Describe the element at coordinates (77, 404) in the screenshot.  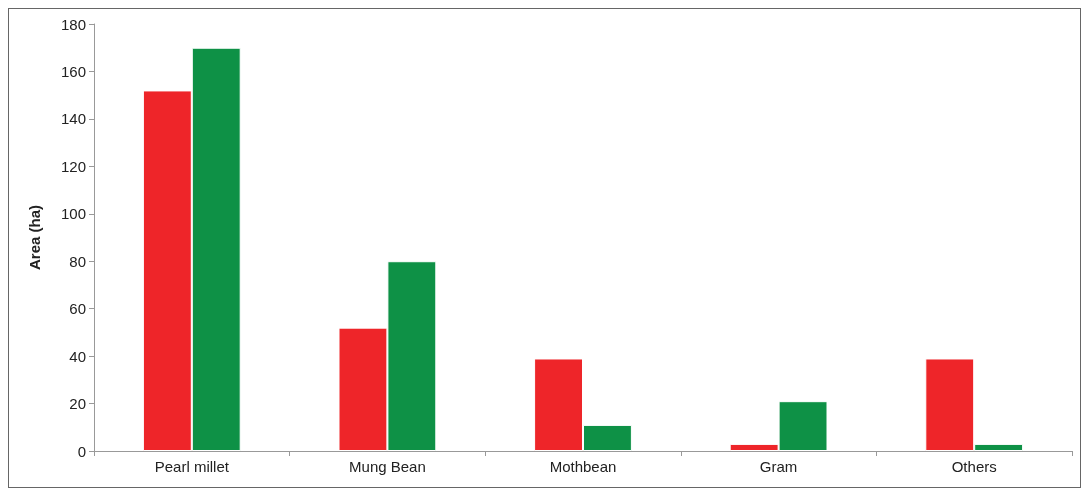
I see `y-tick-label: 20` at that location.